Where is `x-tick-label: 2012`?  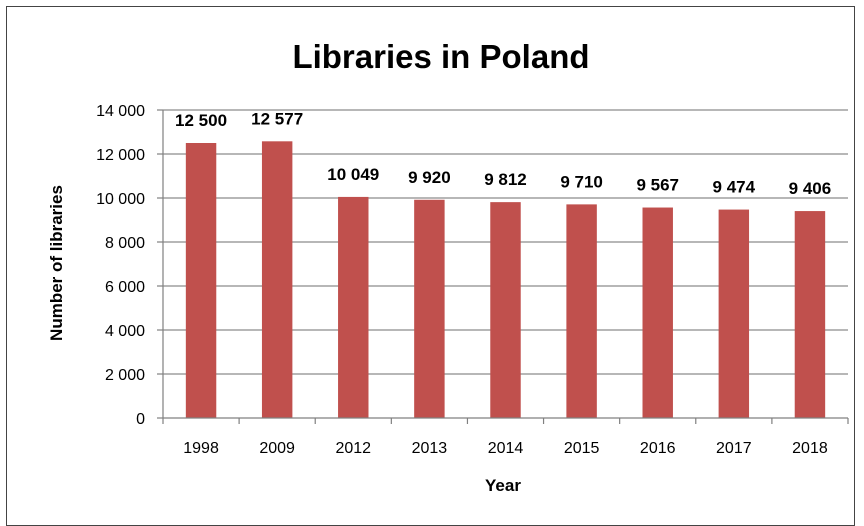 x-tick-label: 2012 is located at coordinates (353, 448).